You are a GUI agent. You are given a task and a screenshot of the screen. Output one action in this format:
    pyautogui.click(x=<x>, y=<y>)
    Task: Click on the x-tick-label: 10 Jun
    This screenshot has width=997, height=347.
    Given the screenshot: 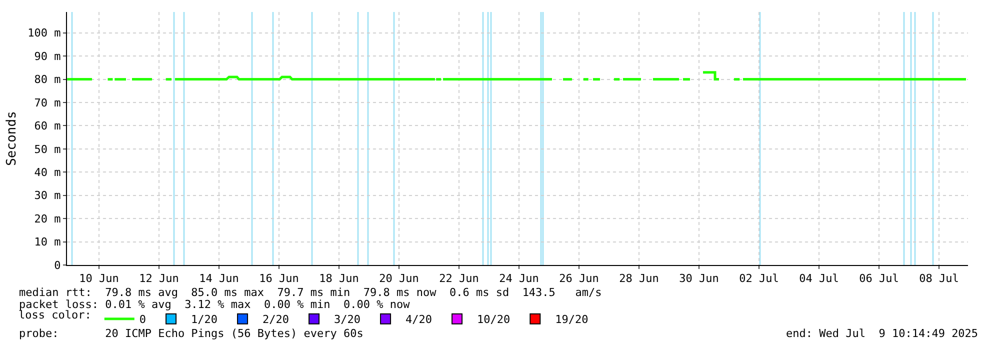 What is the action you would take?
    pyautogui.click(x=99, y=279)
    